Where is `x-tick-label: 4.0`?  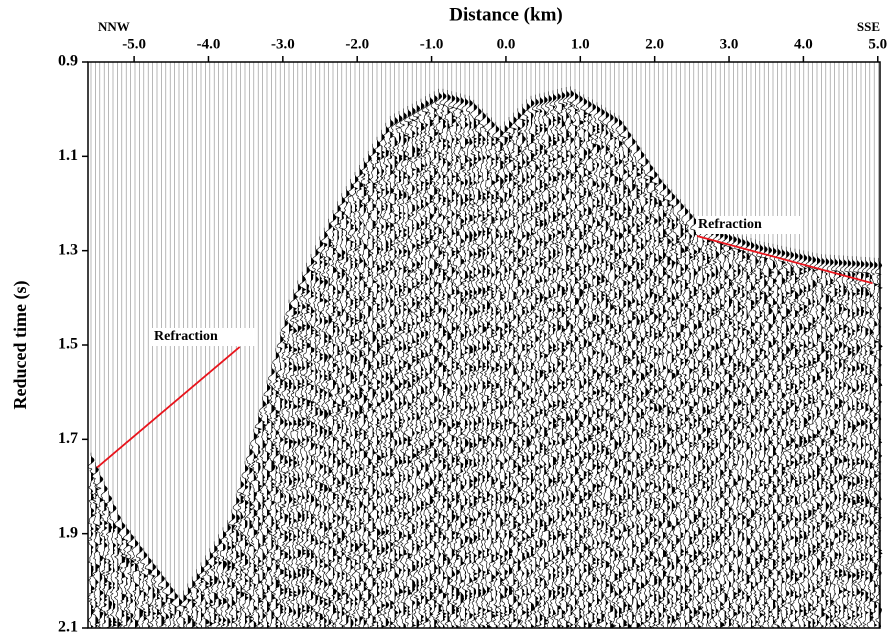 x-tick-label: 4.0 is located at coordinates (803, 44).